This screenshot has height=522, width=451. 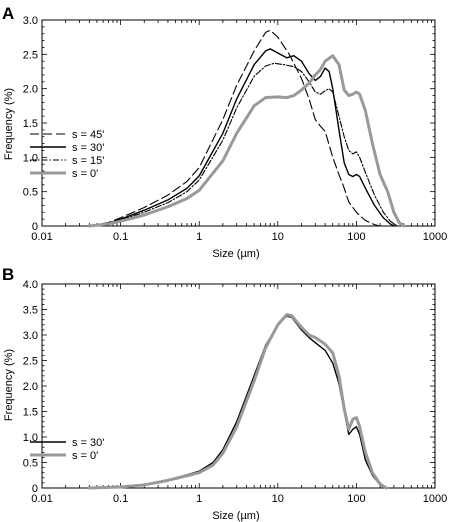 What do you see at coordinates (278, 237) in the screenshot?
I see `panel-a-x-tick-label: 10` at bounding box center [278, 237].